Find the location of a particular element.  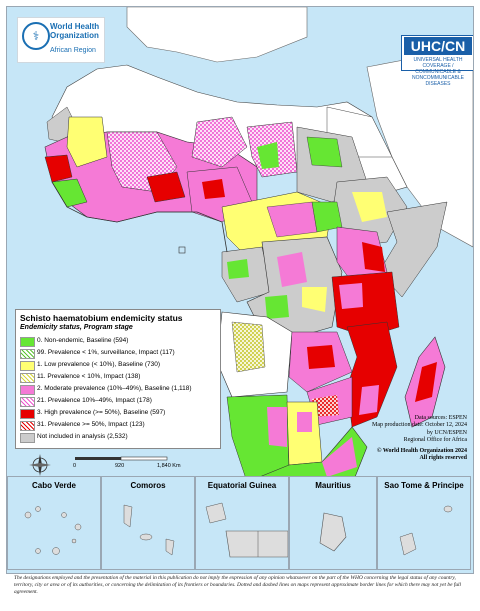

legend-label: 21. Prevalence 10%–49%, Impact (178) is located at coordinates (94, 400).